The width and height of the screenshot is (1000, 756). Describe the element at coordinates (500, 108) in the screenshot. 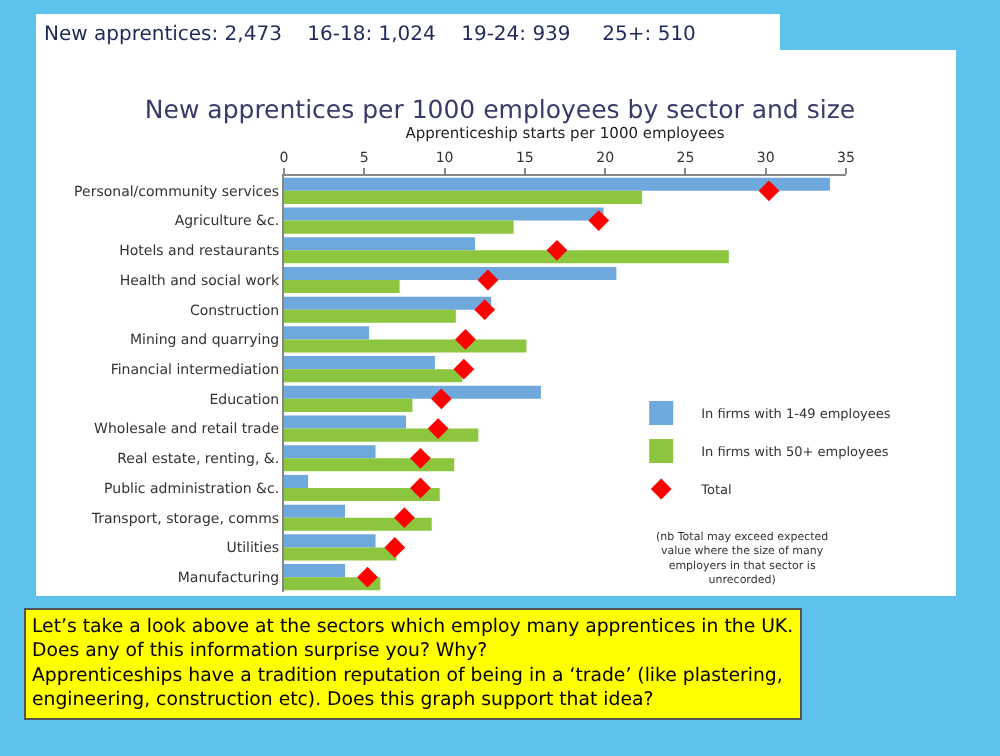

I see `chart-title: New apprentices per 1000 employees by sector and size` at that location.